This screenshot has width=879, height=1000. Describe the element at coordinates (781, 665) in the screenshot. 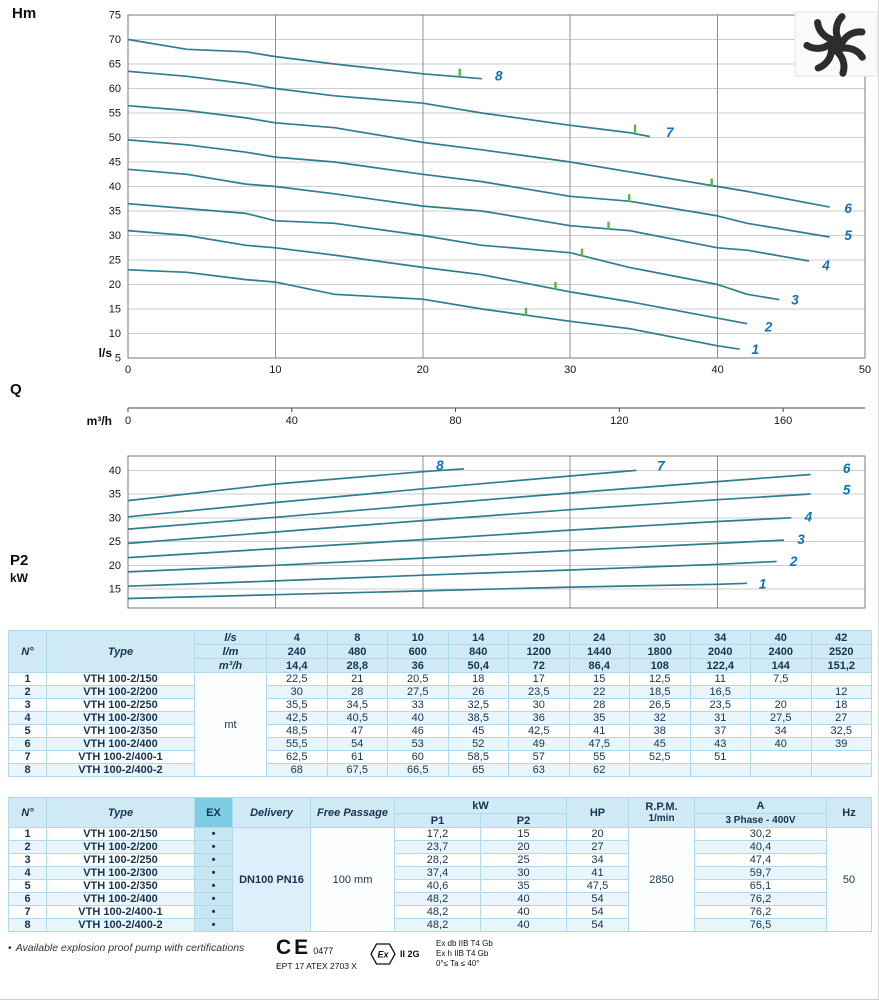

I see `t1-flow-header: 144` at that location.